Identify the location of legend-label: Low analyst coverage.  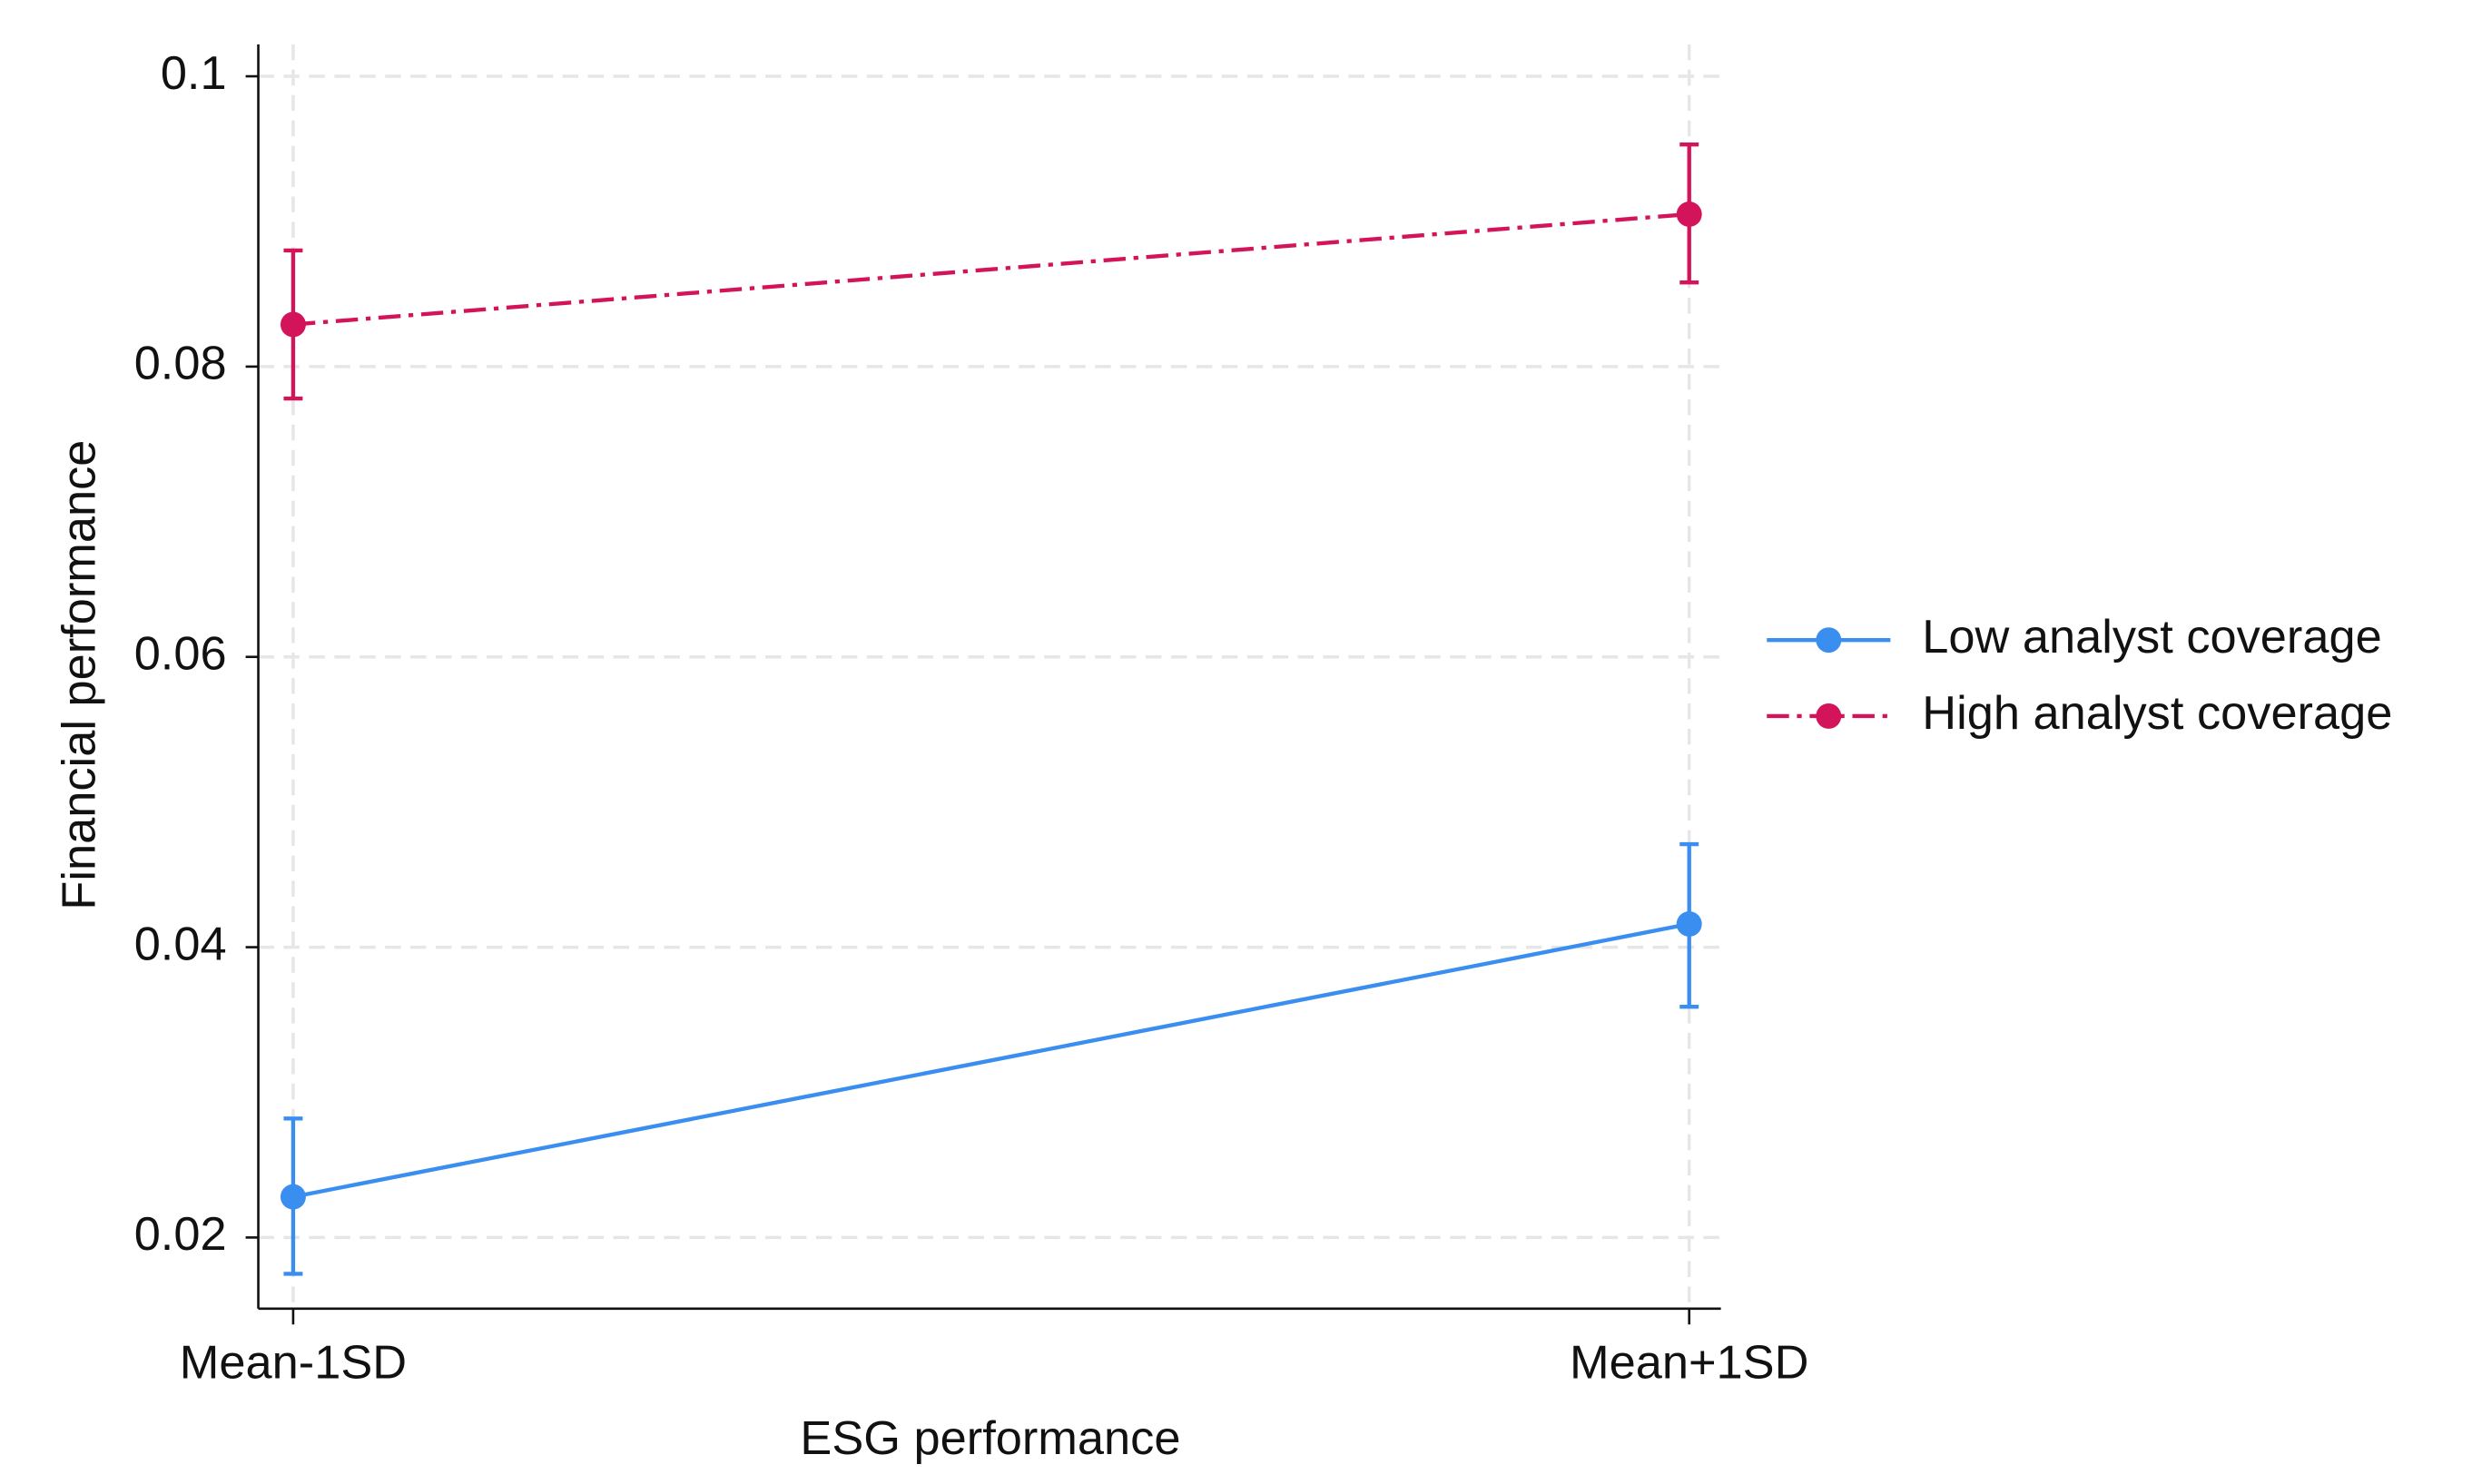
(2151, 637).